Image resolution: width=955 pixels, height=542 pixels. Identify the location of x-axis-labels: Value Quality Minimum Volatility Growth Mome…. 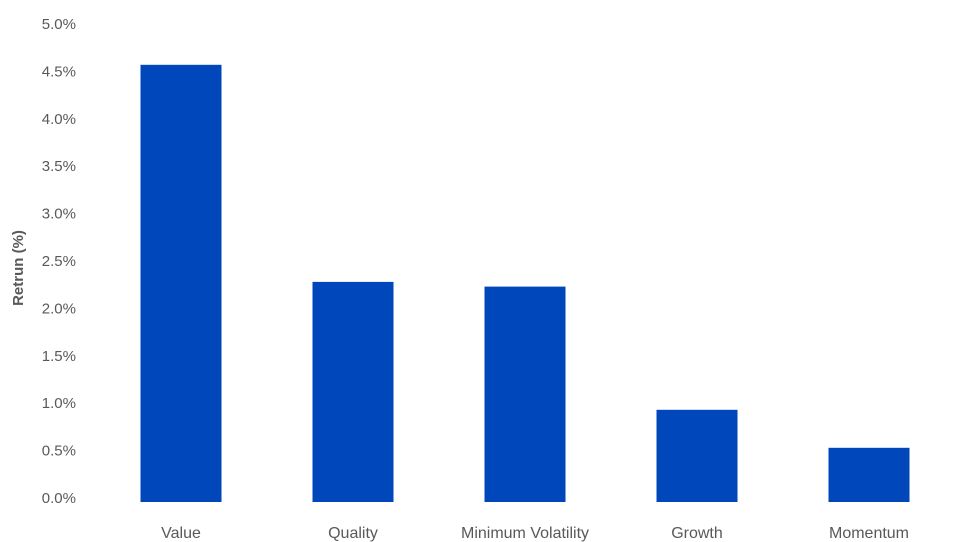
(535, 533).